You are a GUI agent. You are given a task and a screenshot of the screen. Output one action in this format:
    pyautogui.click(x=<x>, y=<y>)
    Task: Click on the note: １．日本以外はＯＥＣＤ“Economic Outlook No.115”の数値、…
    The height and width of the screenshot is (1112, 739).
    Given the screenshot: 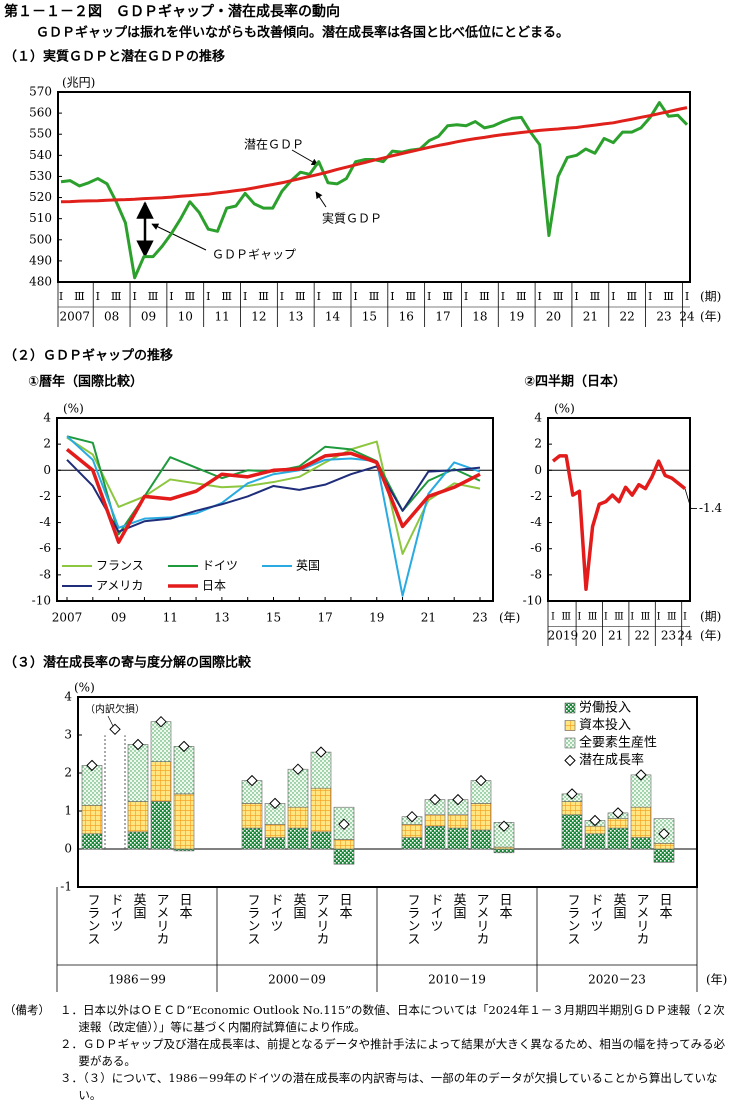 What is the action you would take?
    pyautogui.click(x=392, y=1018)
    